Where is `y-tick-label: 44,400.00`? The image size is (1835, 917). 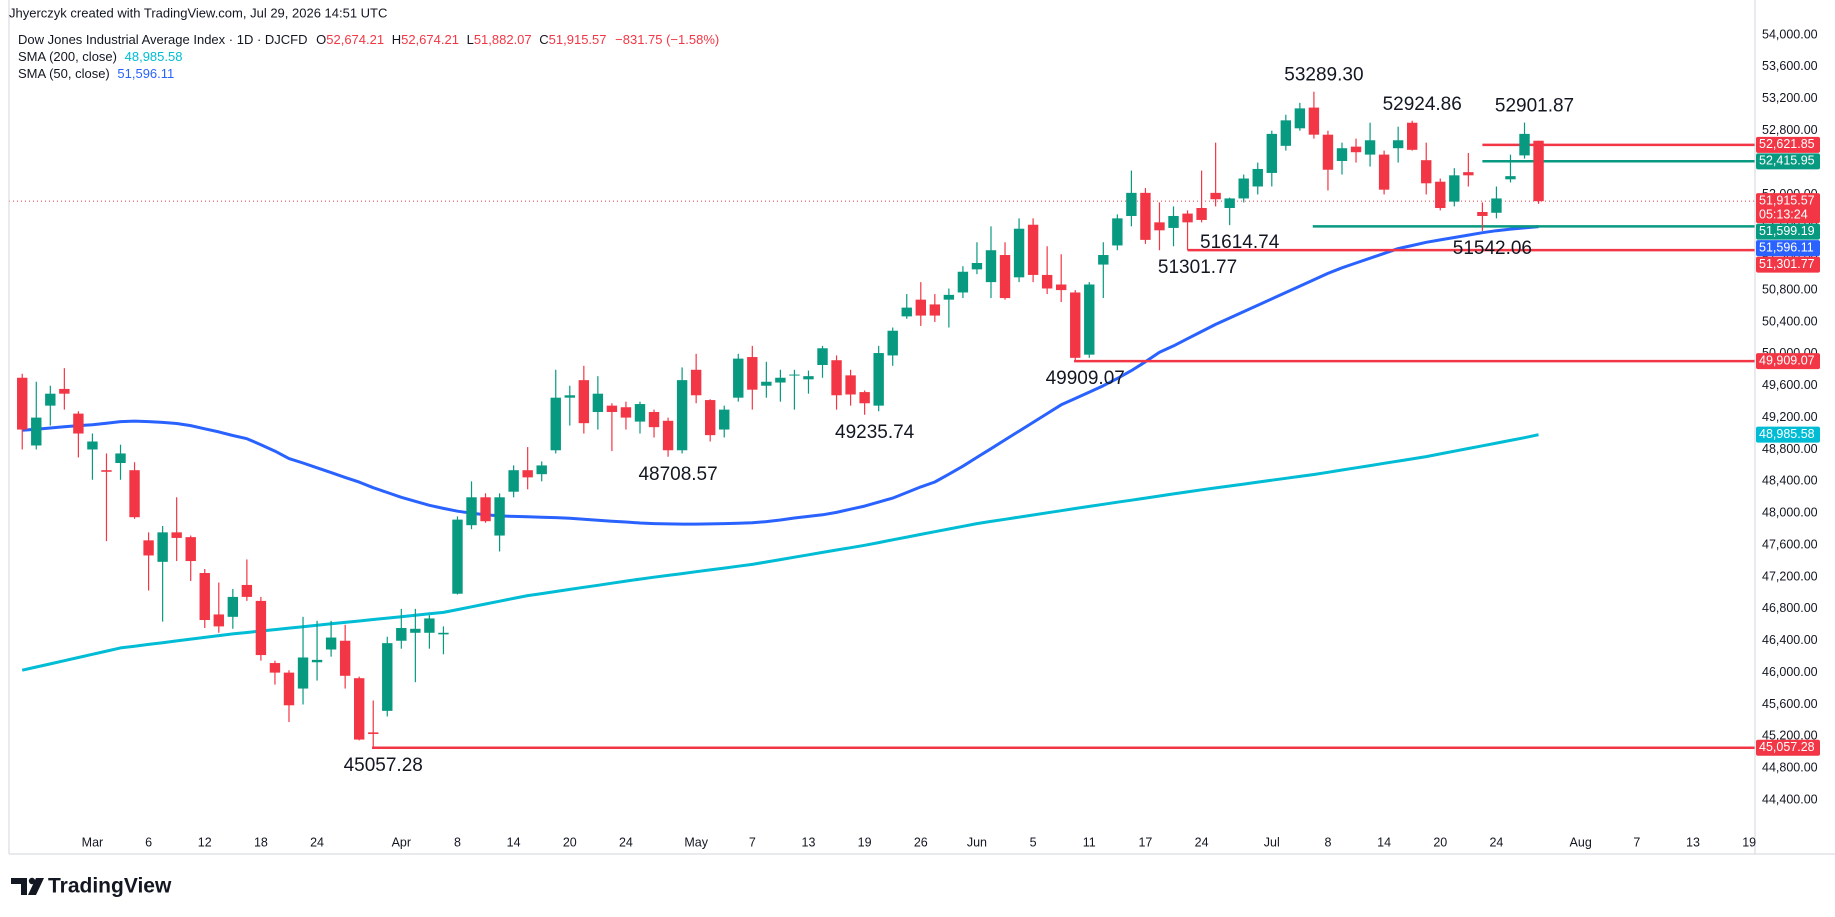 y-tick-label: 44,400.00 is located at coordinates (1790, 799).